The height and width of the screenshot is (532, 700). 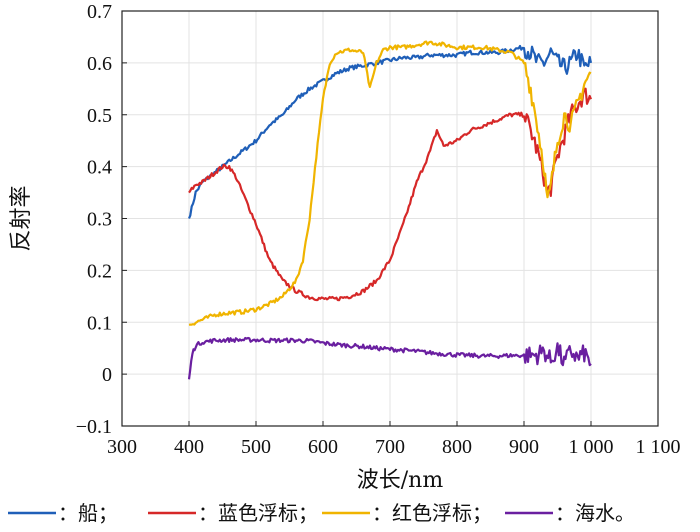 I want to click on y-tick-label: 0.2, so click(x=99, y=271).